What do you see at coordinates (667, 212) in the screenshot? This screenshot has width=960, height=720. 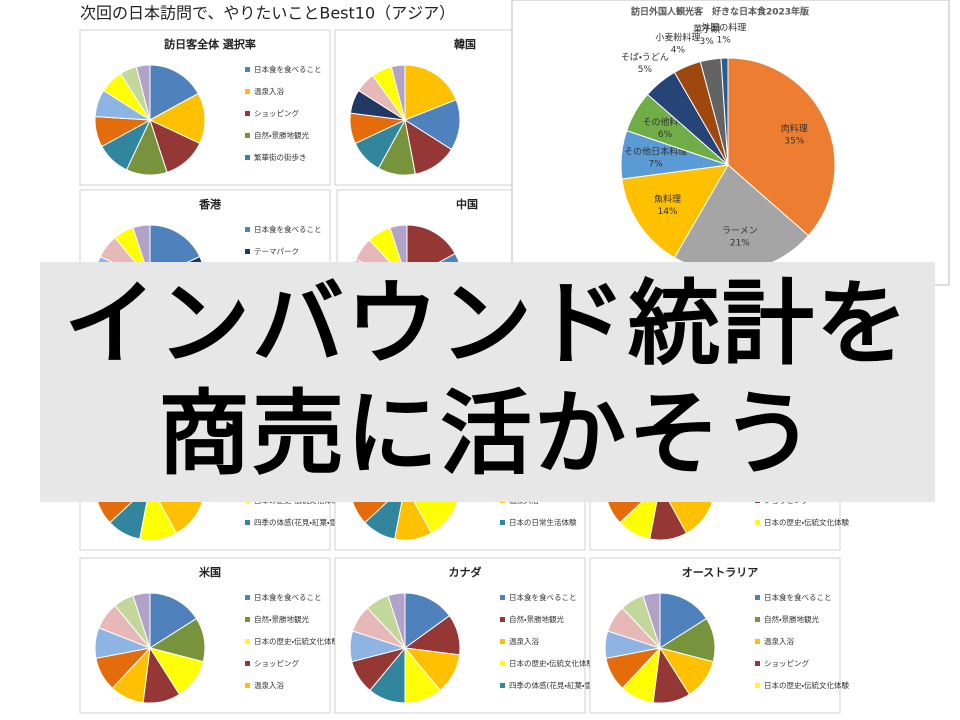 I see `slice-value: 14%` at bounding box center [667, 212].